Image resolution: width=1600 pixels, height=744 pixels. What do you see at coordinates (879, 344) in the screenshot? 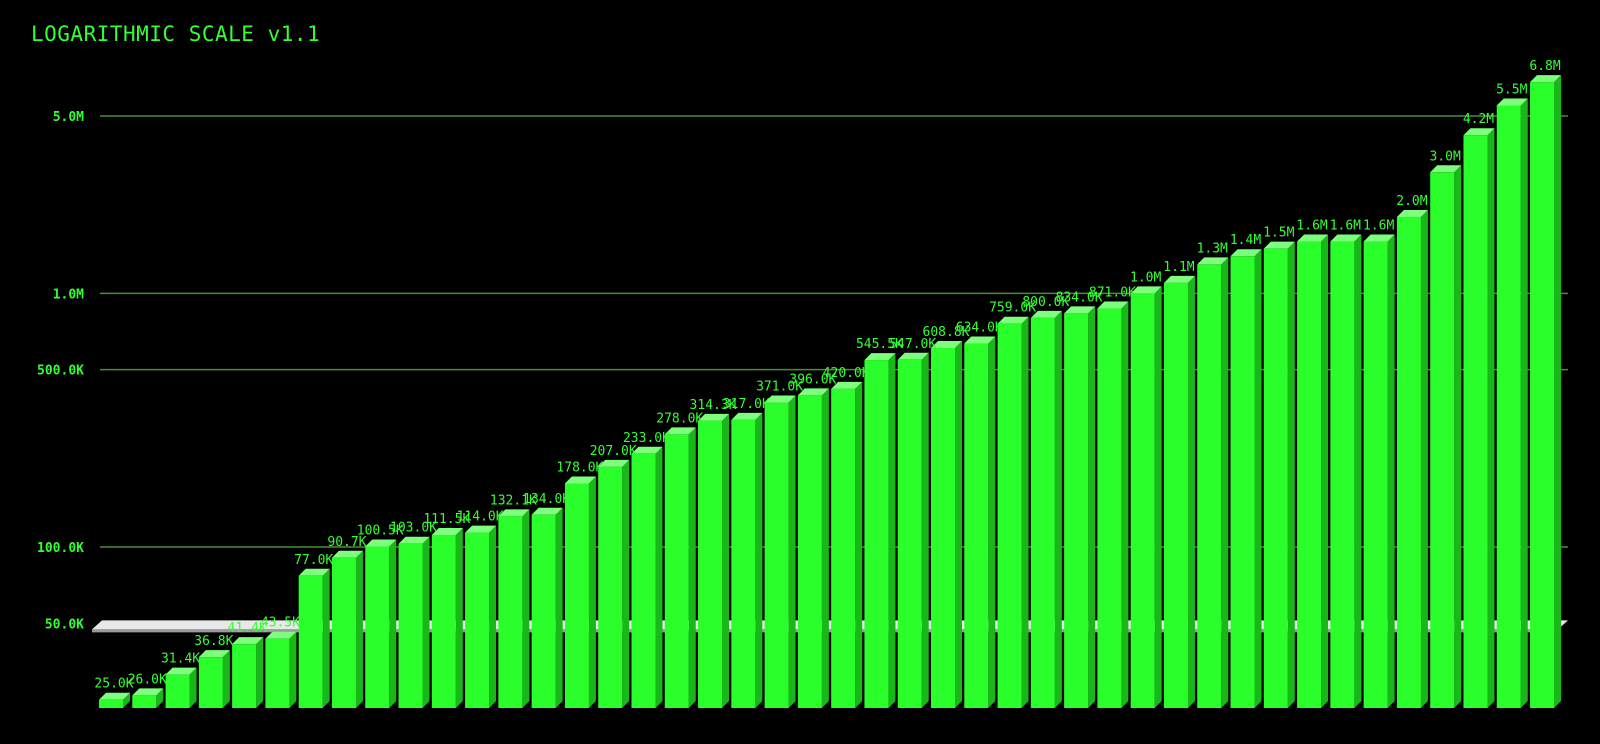
I see `bar-value-label: 545.5K` at bounding box center [879, 344].